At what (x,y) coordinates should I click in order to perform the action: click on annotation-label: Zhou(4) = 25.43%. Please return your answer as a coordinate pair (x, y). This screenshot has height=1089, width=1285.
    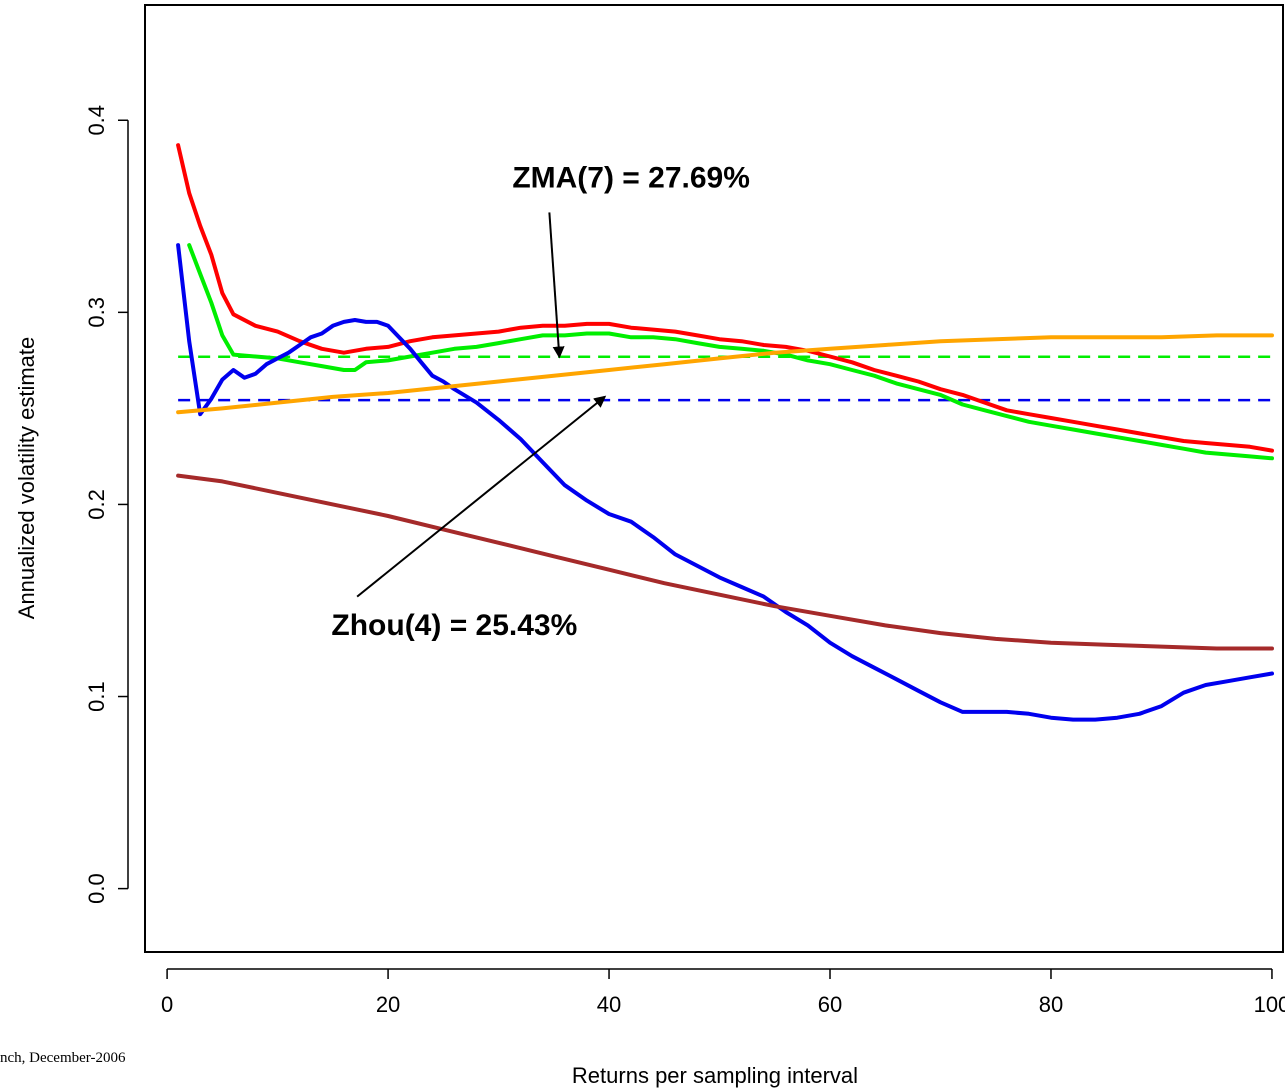
    Looking at the image, I should click on (454, 625).